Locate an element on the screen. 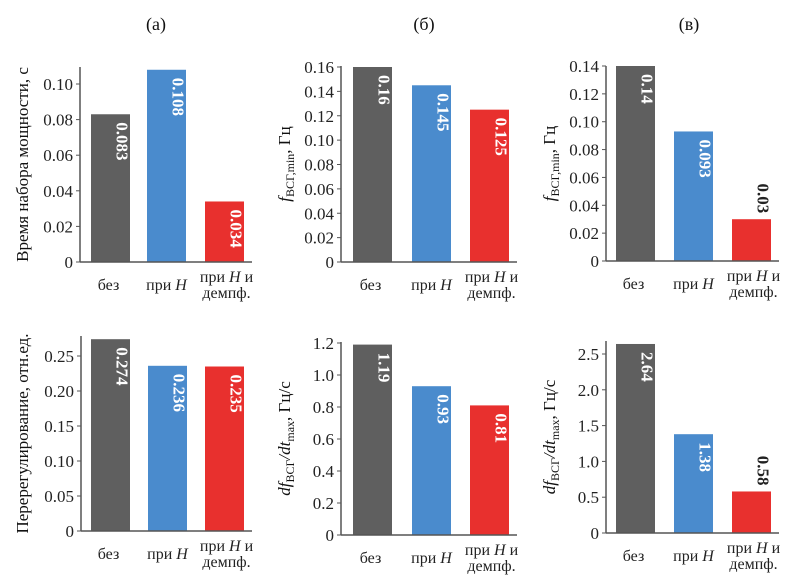  bar-value-label: 0.083 is located at coordinates (122, 141).